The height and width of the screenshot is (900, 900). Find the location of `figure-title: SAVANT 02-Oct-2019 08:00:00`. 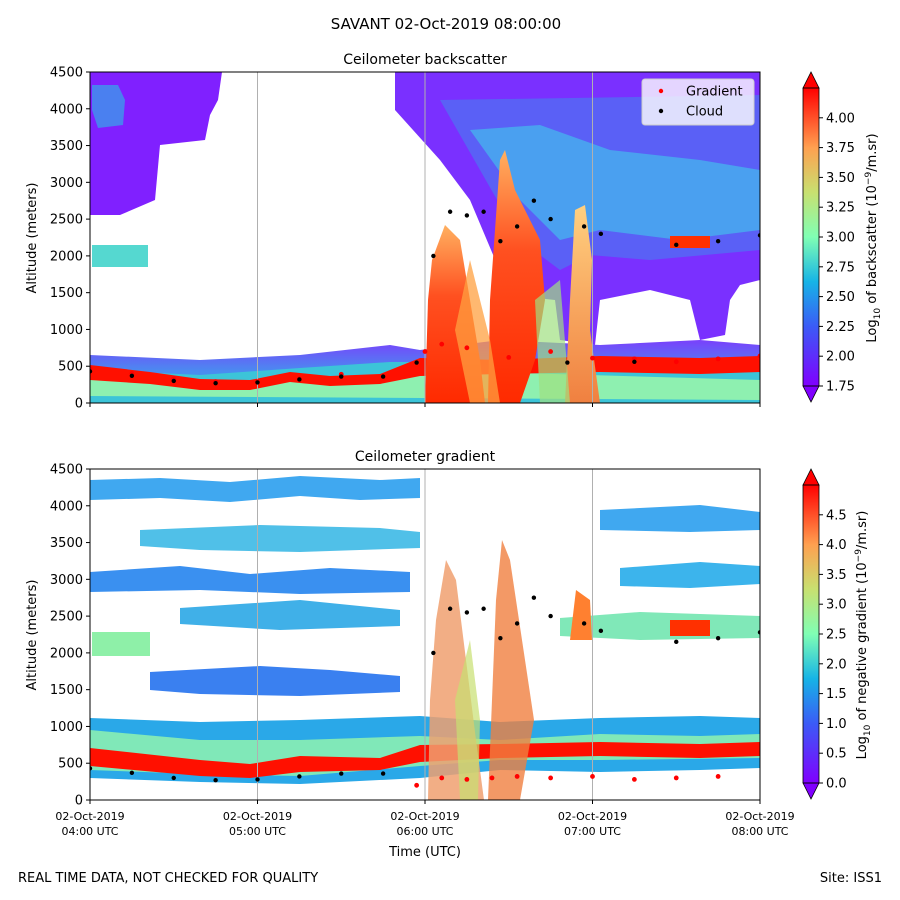

figure-title: SAVANT 02-Oct-2019 08:00:00 is located at coordinates (446, 24).